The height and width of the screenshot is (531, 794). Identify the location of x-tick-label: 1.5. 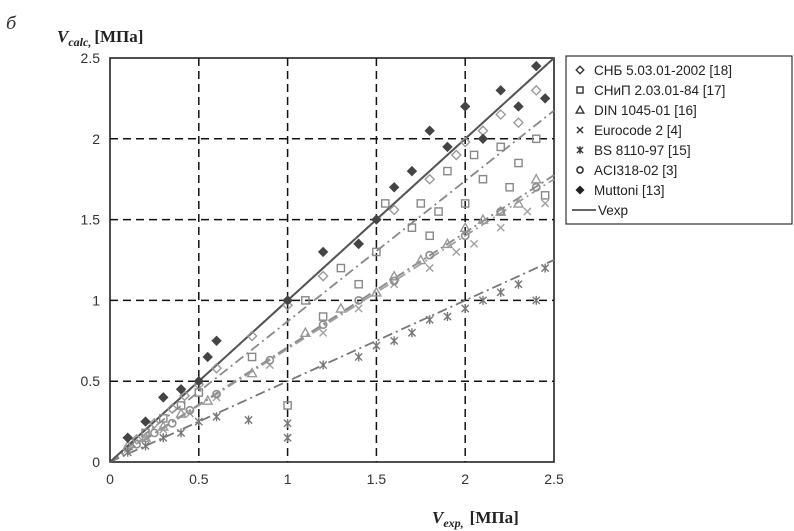
(377, 479).